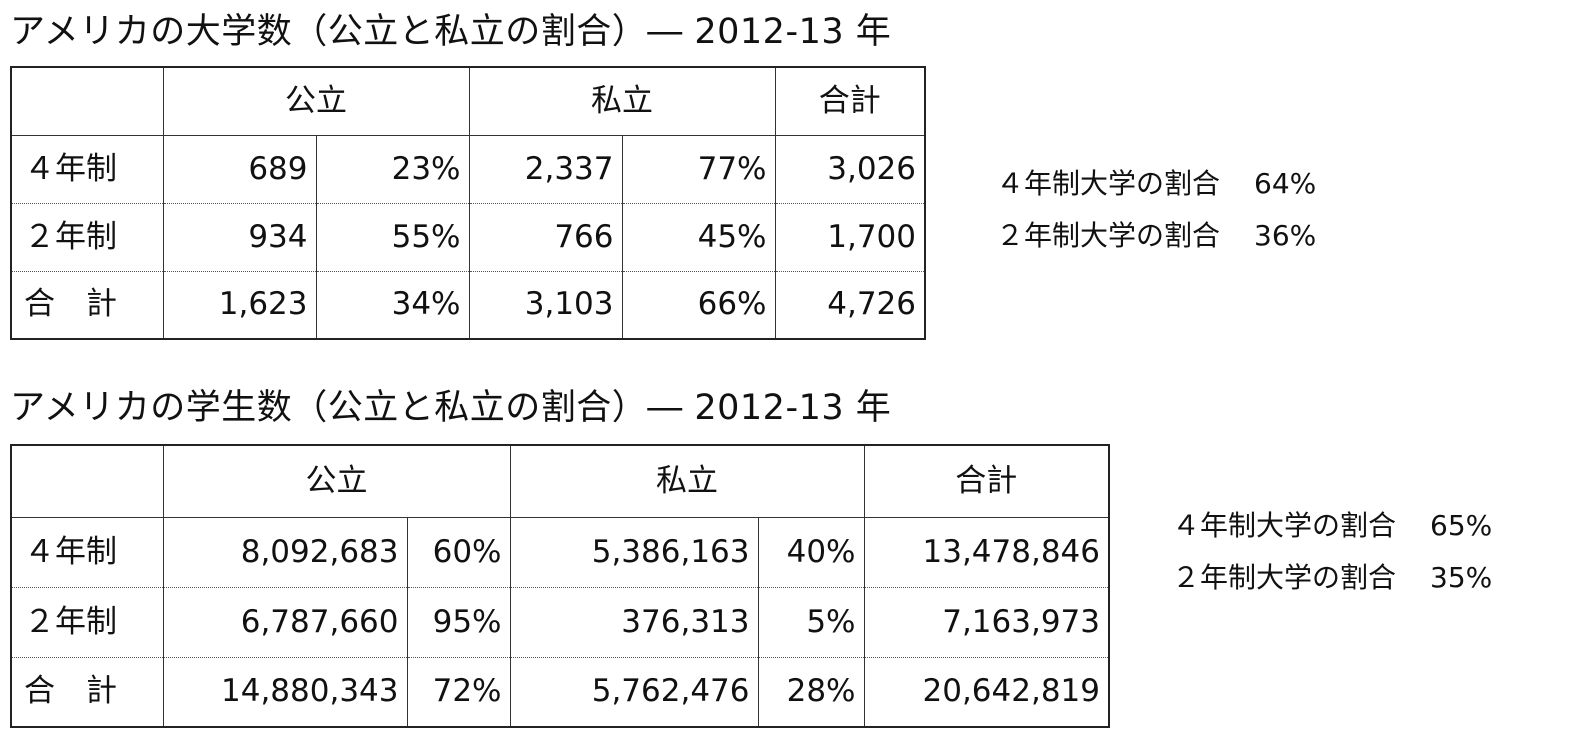 This screenshot has width=1573, height=731. I want to click on private-pct: 77%, so click(698, 169).